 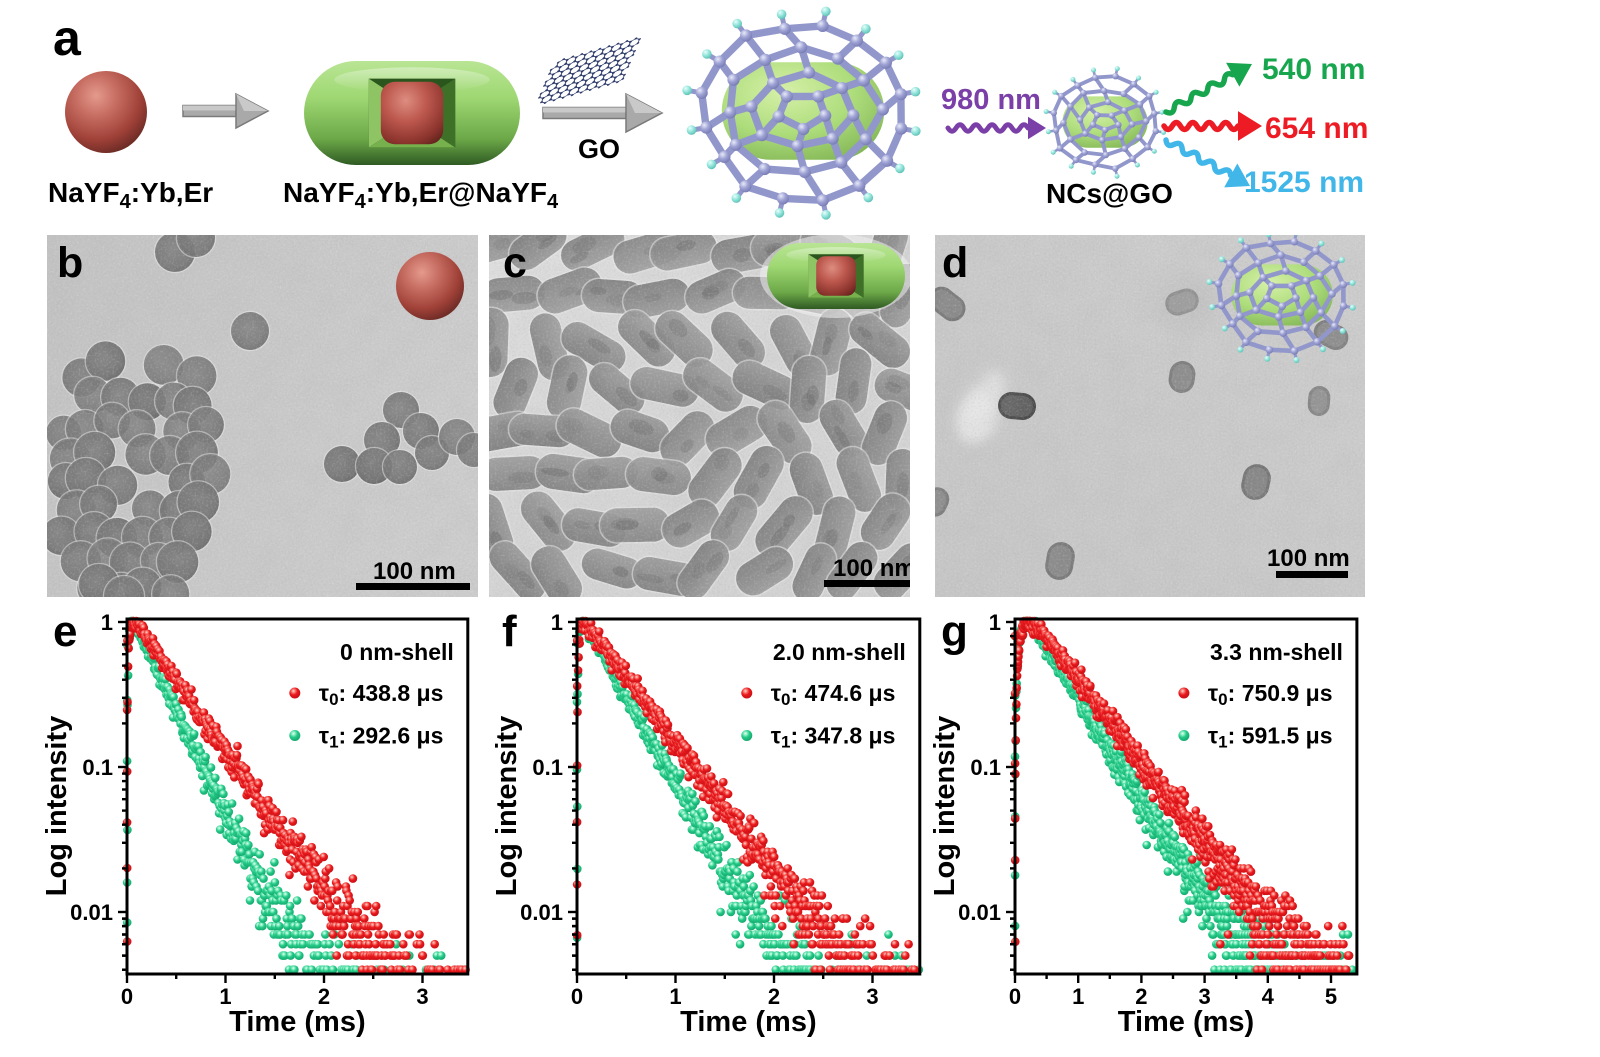 What do you see at coordinates (1109, 193) in the screenshot?
I see `svg-text: NCs@GO` at bounding box center [1109, 193].